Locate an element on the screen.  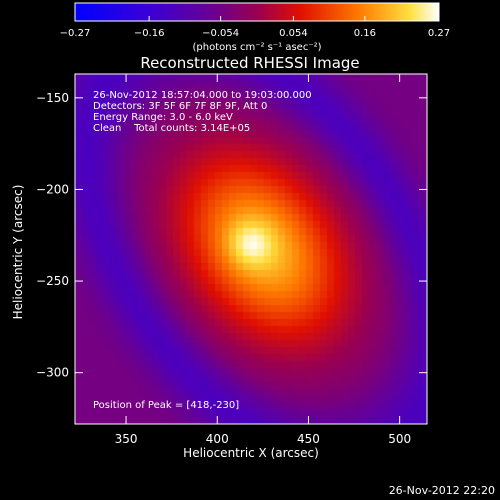
y-tick-label: −250 is located at coordinates (52, 281).